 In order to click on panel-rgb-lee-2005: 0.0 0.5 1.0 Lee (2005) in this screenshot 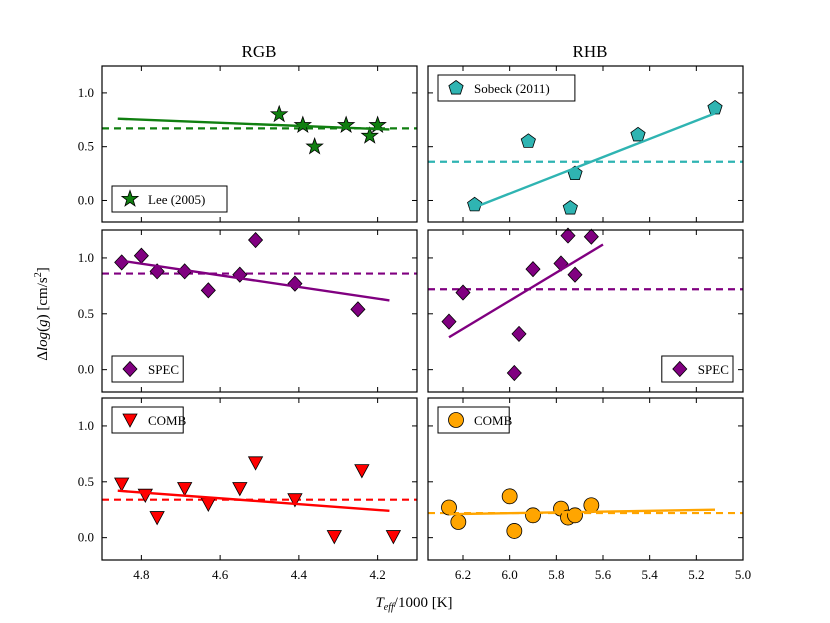, I will do `click(248, 144)`.